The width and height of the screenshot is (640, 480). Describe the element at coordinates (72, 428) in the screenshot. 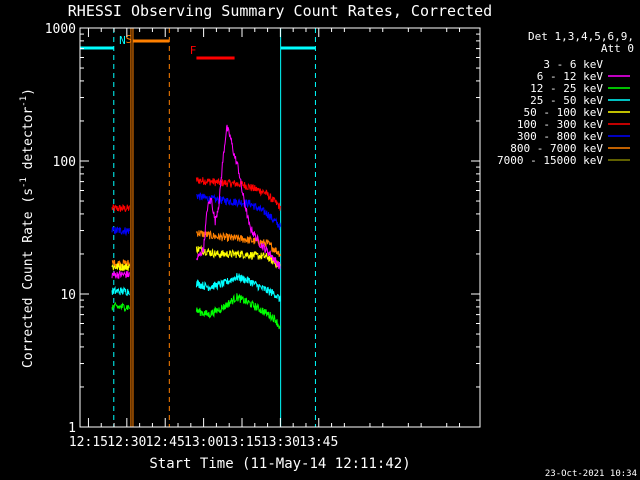

I see `y-tick-label: 1` at that location.